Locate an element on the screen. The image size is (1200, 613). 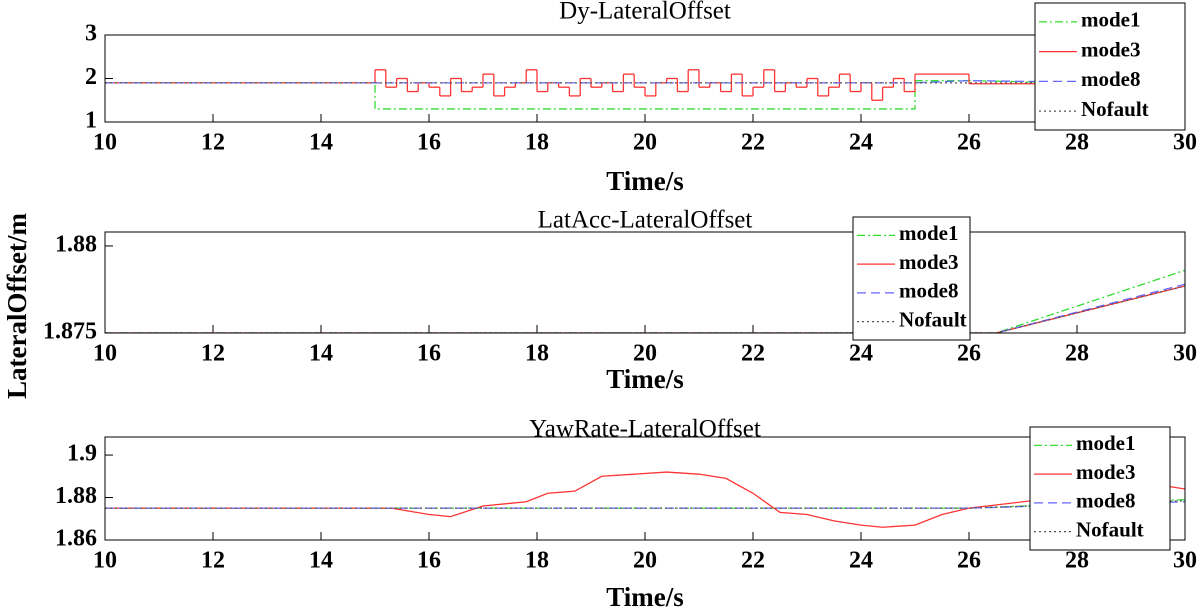
y-tick-label: 1.86 is located at coordinates (76, 539).